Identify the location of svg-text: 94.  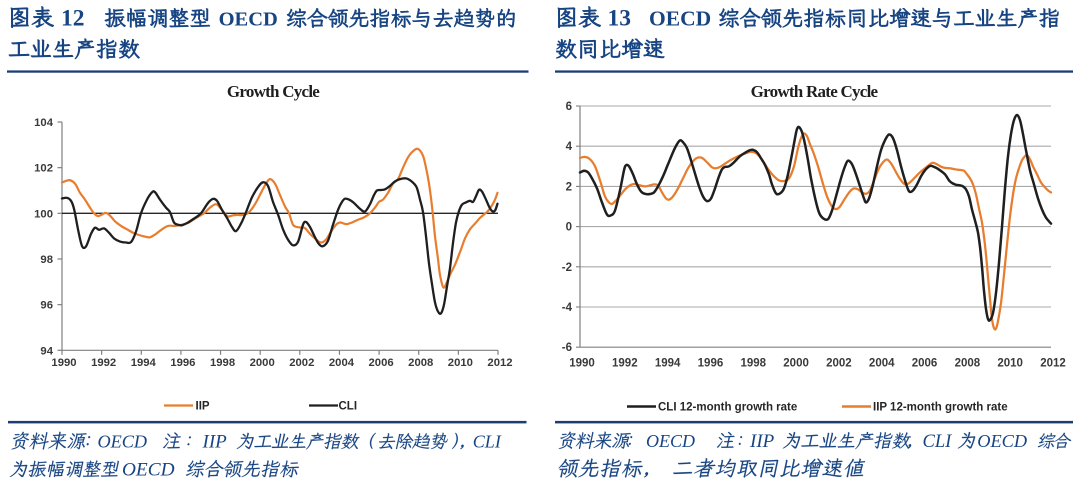
(46, 351).